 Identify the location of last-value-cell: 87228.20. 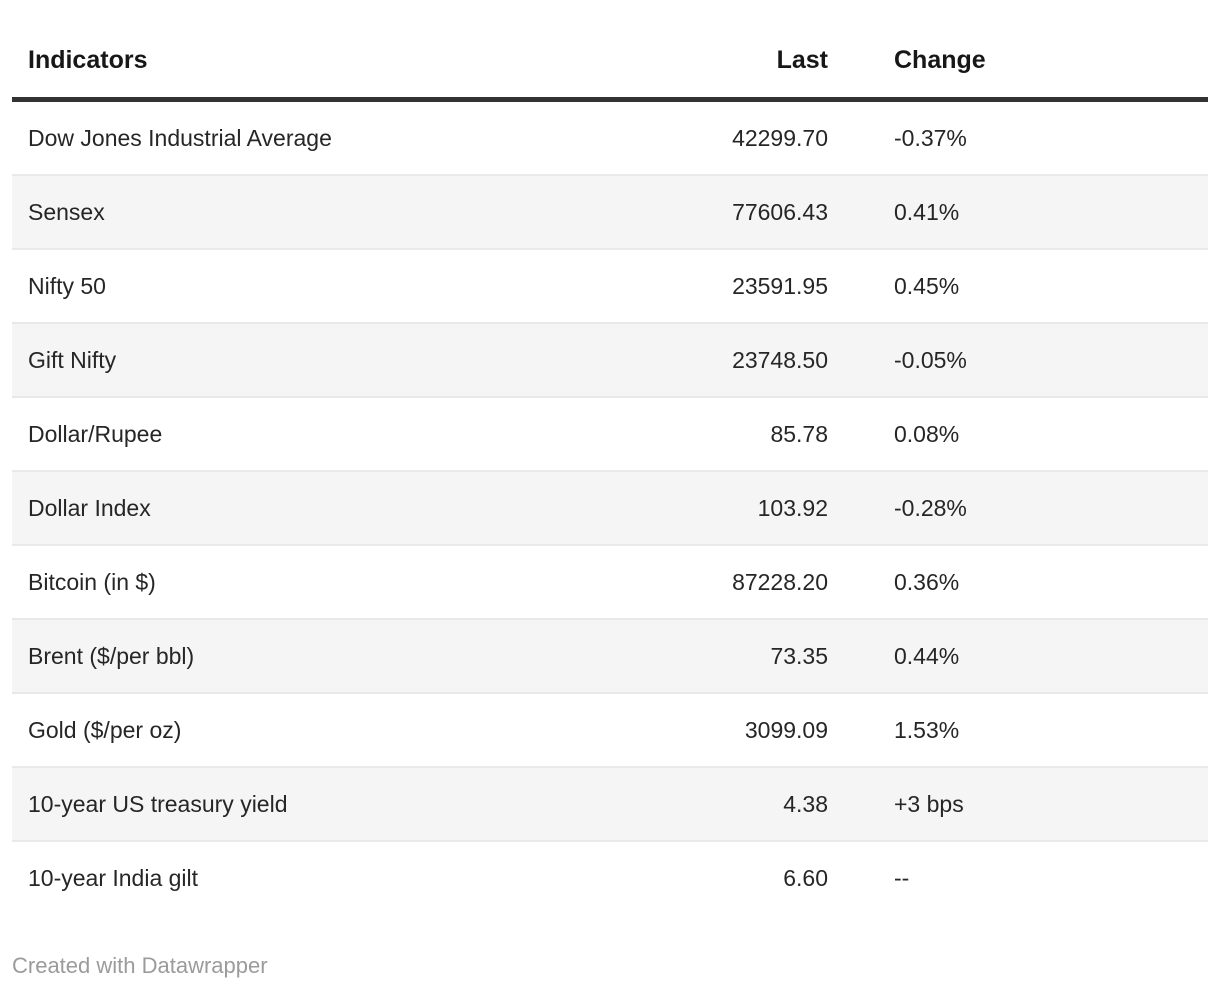
(730, 581).